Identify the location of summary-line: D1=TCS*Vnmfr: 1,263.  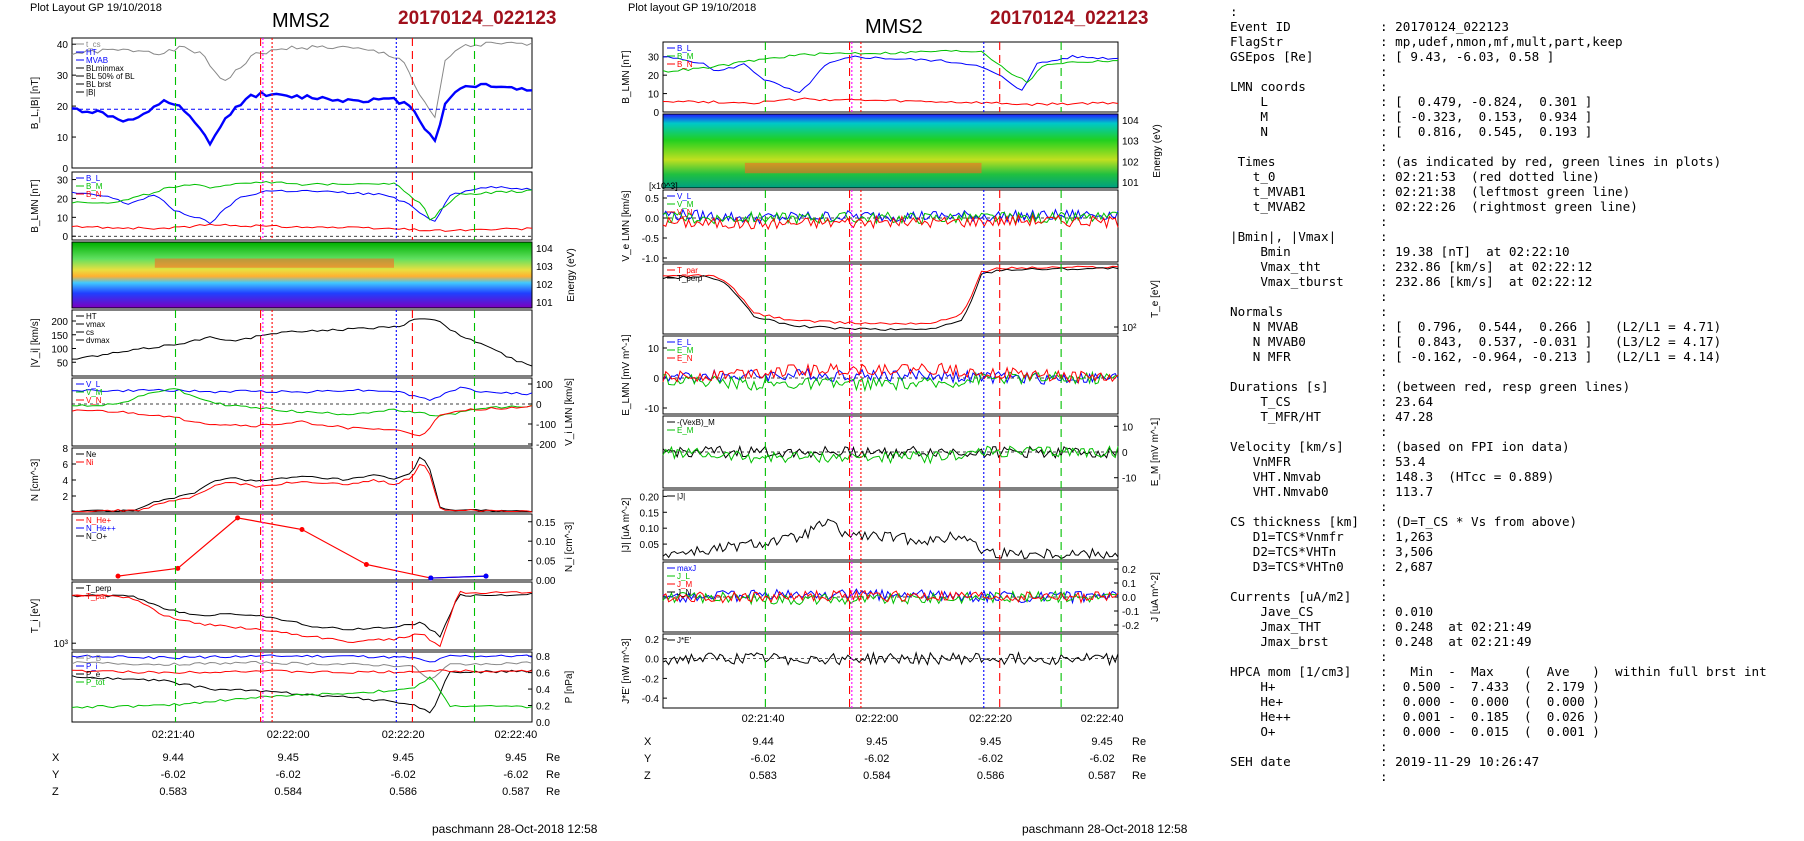
(1515, 536).